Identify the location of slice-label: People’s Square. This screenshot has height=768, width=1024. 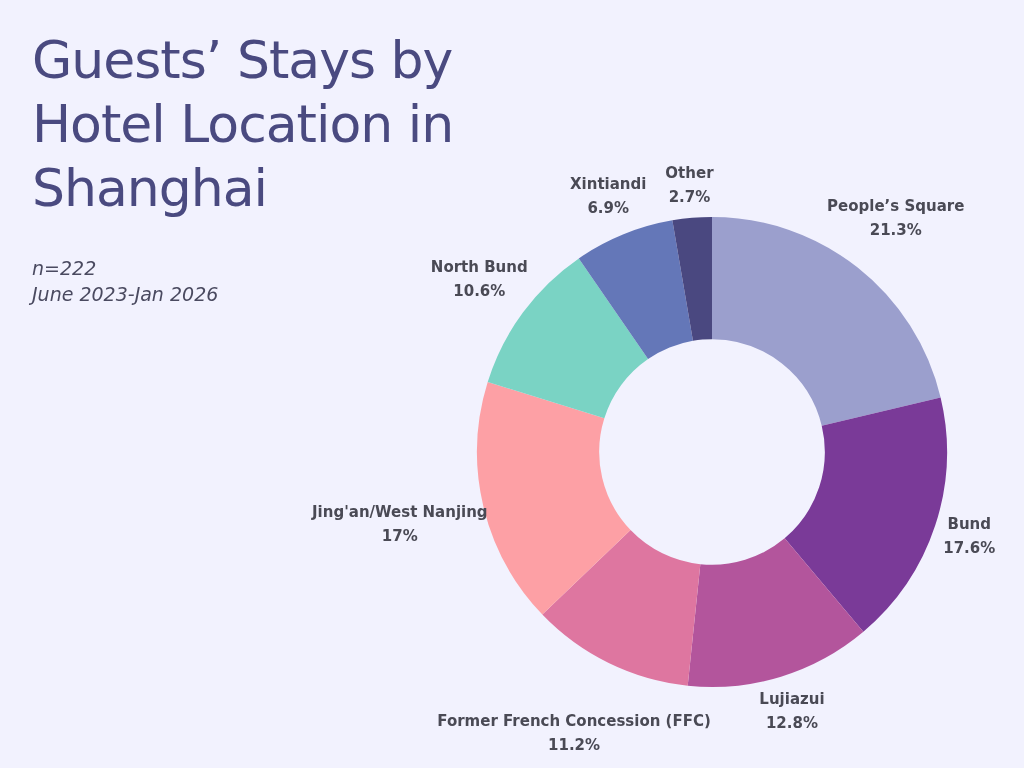
(896, 206).